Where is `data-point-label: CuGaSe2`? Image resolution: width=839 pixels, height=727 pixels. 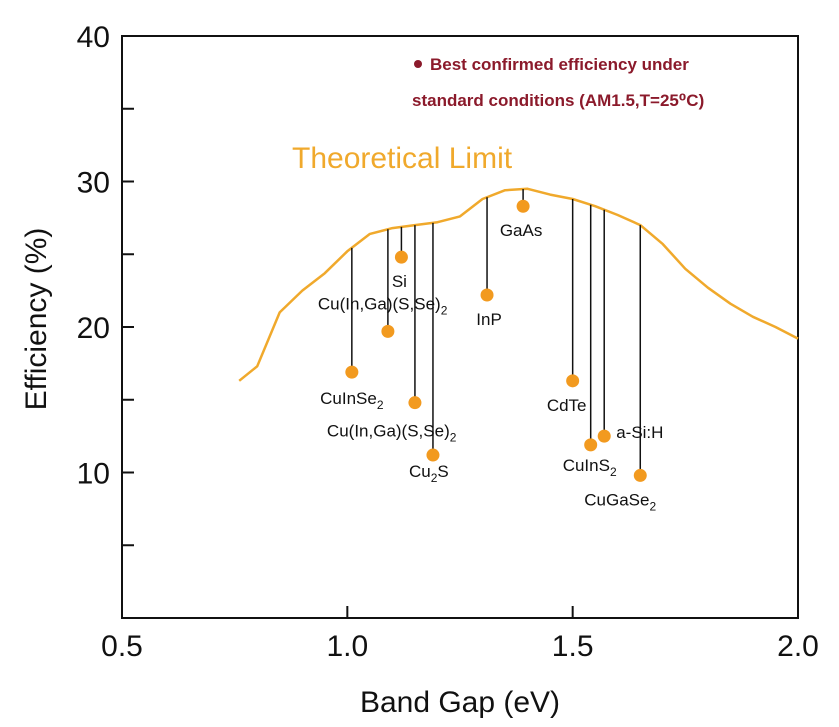 data-point-label: CuGaSe2 is located at coordinates (620, 501).